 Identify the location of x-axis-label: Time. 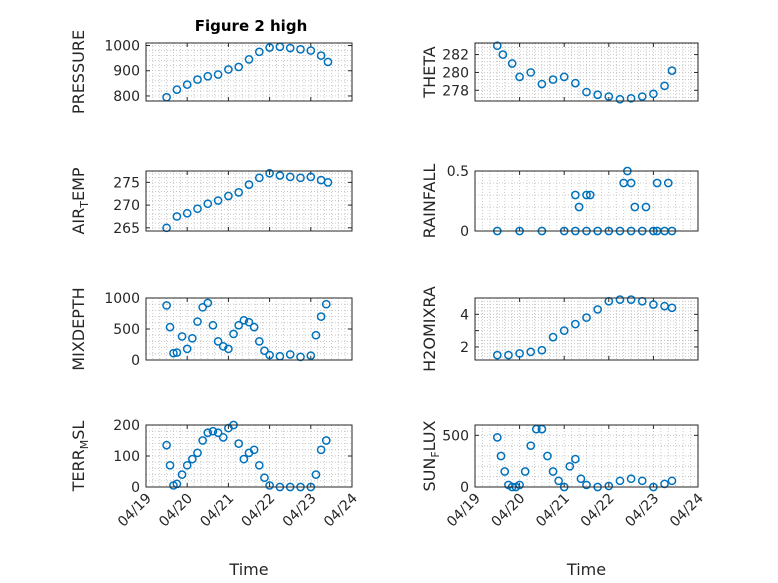
(586, 569).